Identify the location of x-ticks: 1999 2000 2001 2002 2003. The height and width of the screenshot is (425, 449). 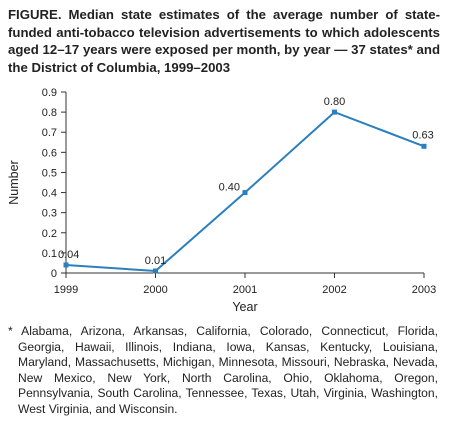
(245, 284).